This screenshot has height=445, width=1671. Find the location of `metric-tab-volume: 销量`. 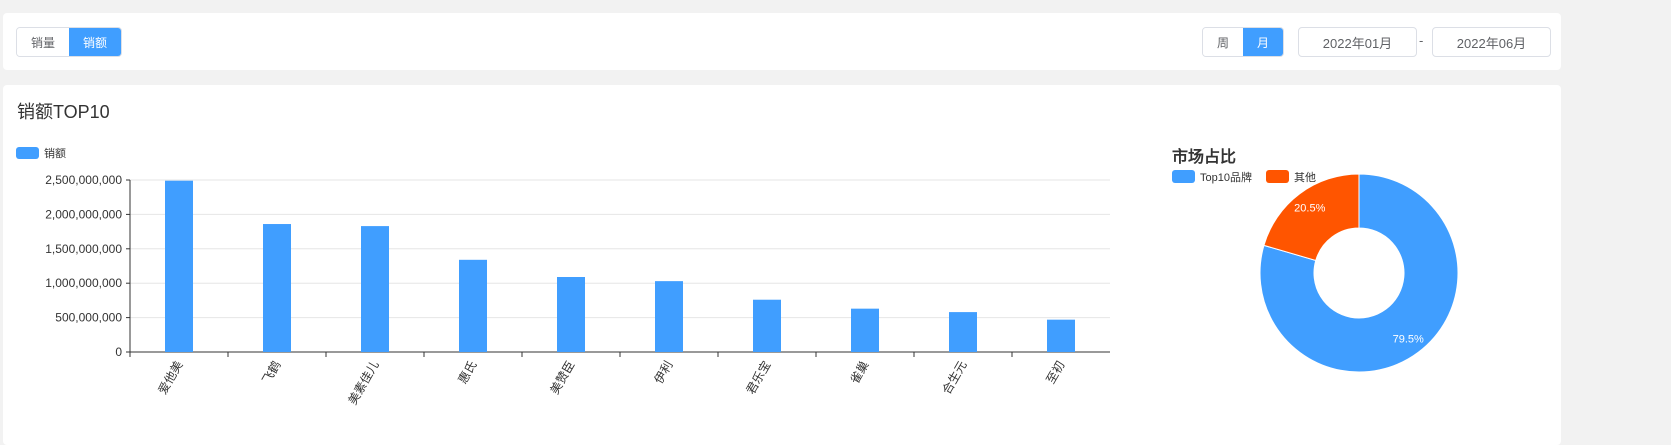

metric-tab-volume: 销量 is located at coordinates (43, 42).